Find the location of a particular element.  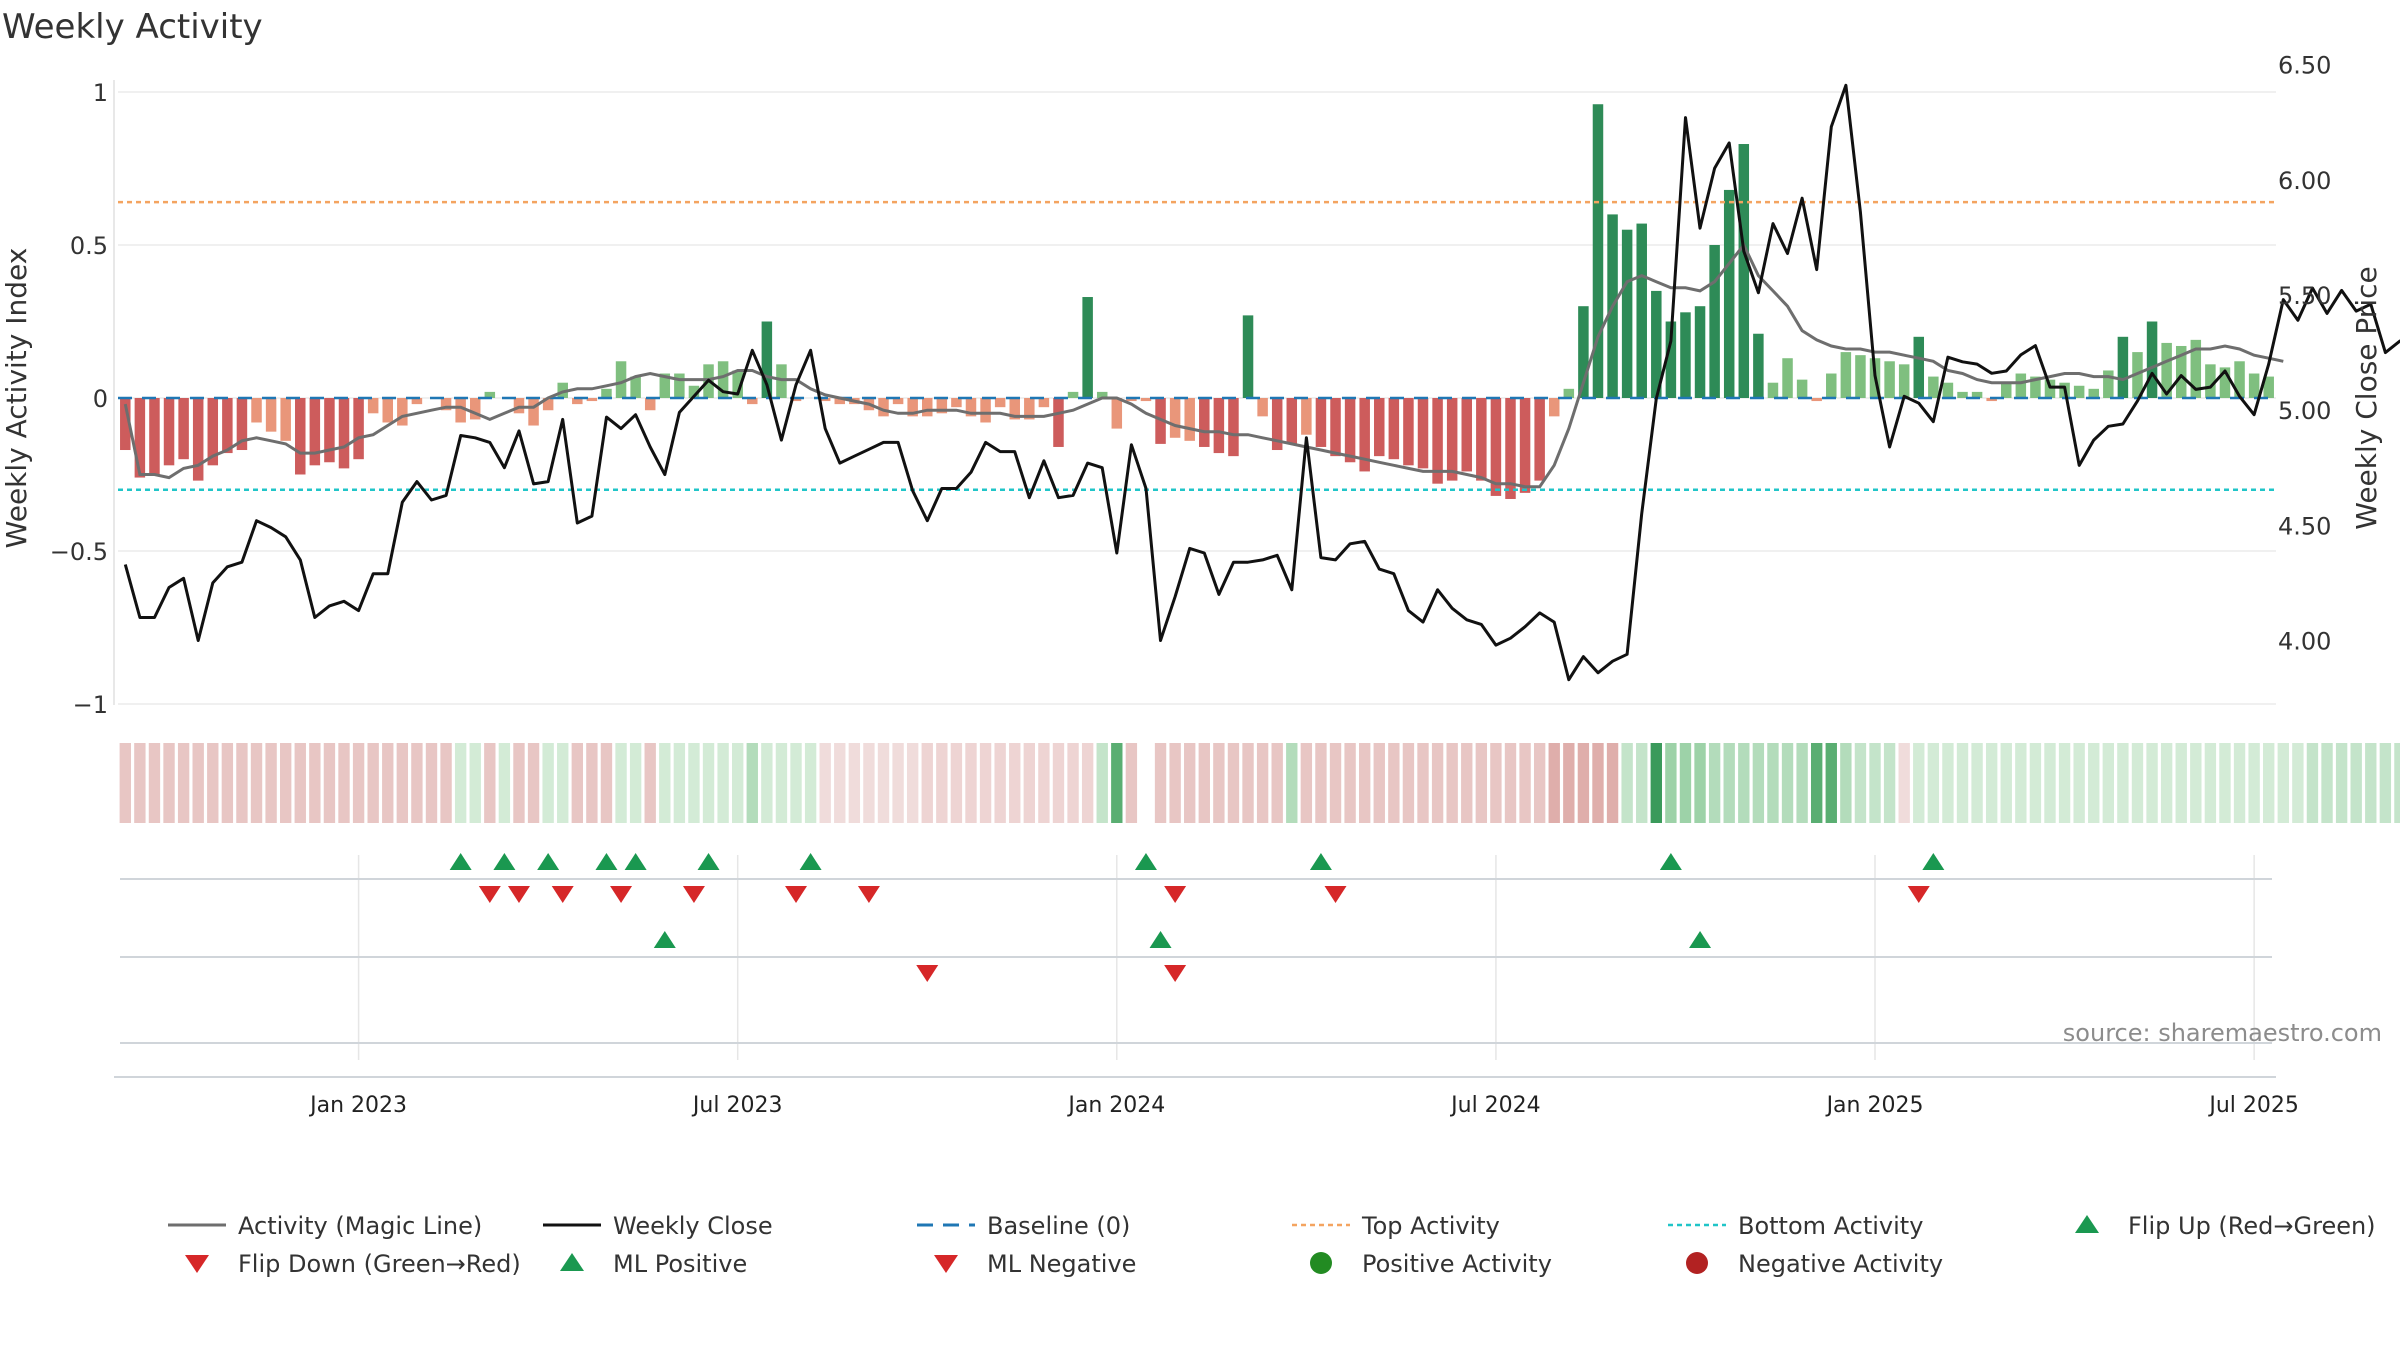

x-tick-label: Jan 2025 is located at coordinates (1874, 1105).